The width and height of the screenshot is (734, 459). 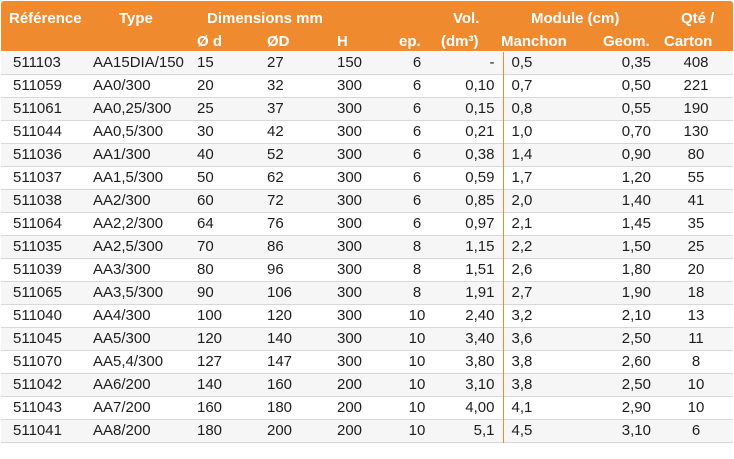 I want to click on header-od-large: ØD, so click(x=278, y=41).